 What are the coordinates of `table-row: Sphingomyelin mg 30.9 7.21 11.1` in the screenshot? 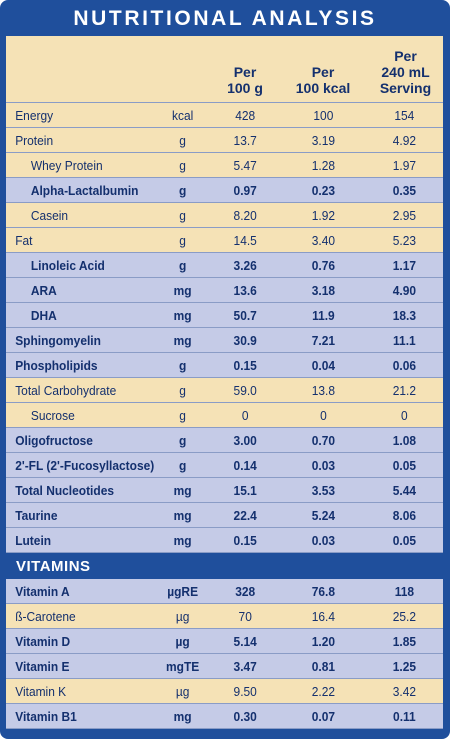 It's located at (224, 340).